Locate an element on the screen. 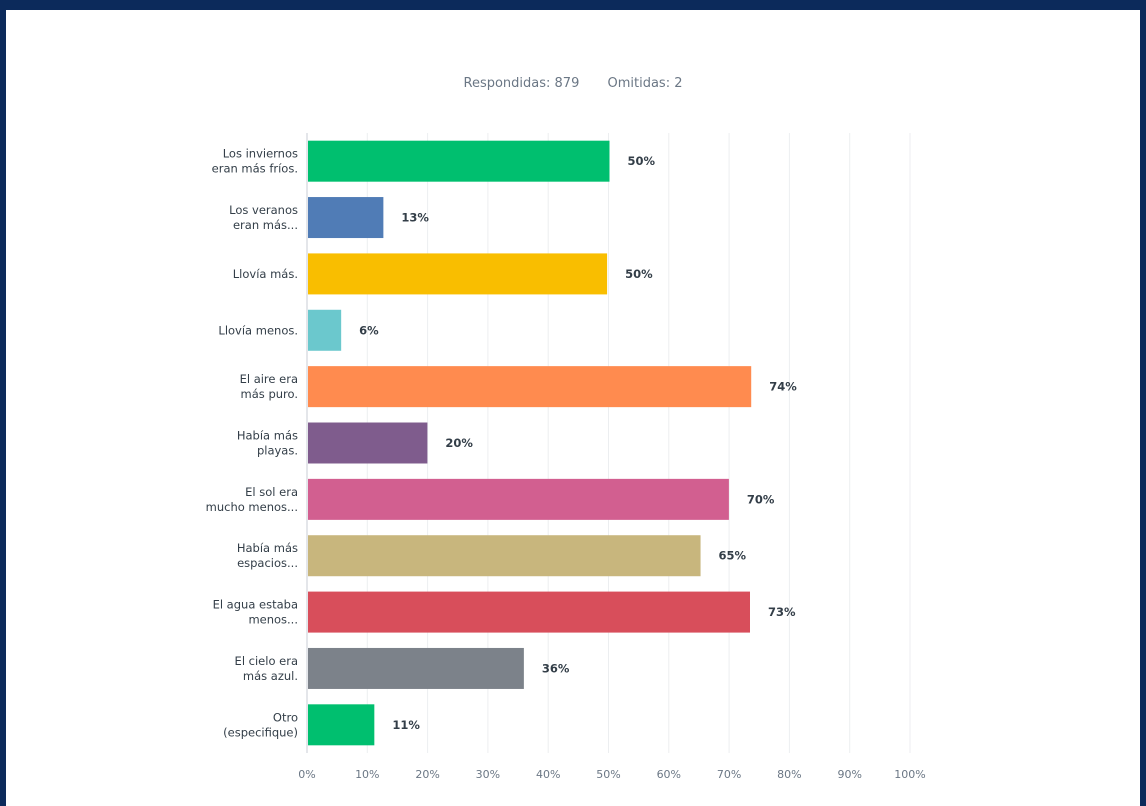 This screenshot has width=1146, height=806. x-tick-label: 60% is located at coordinates (669, 774).